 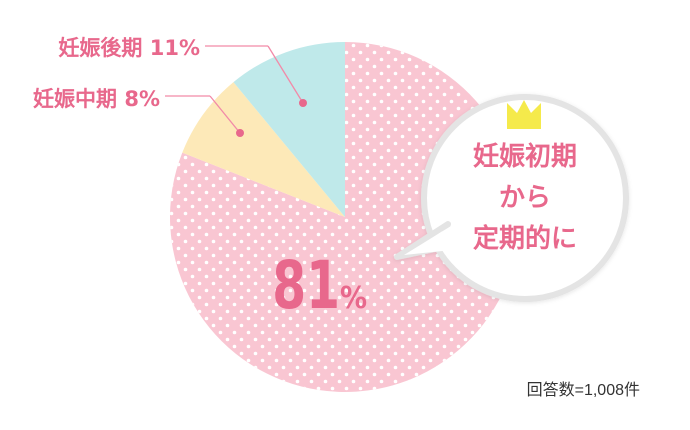 I want to click on label-mid: 妊娠中期 8%, so click(x=96, y=99).